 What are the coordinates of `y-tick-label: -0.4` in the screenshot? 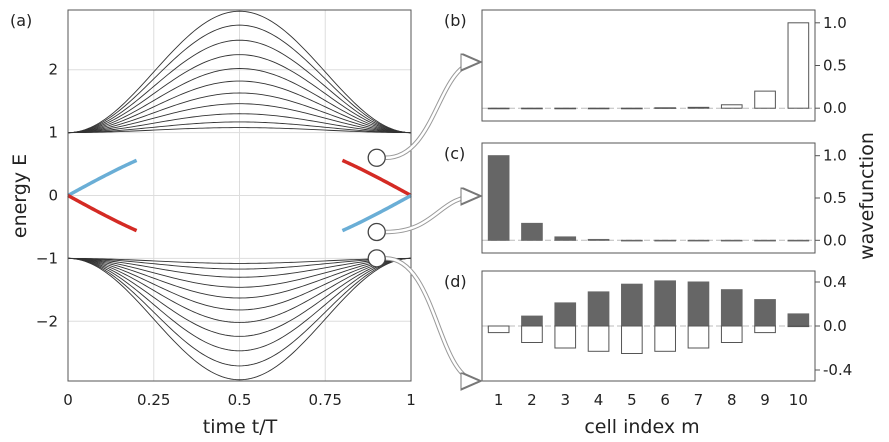 It's located at (837, 370).